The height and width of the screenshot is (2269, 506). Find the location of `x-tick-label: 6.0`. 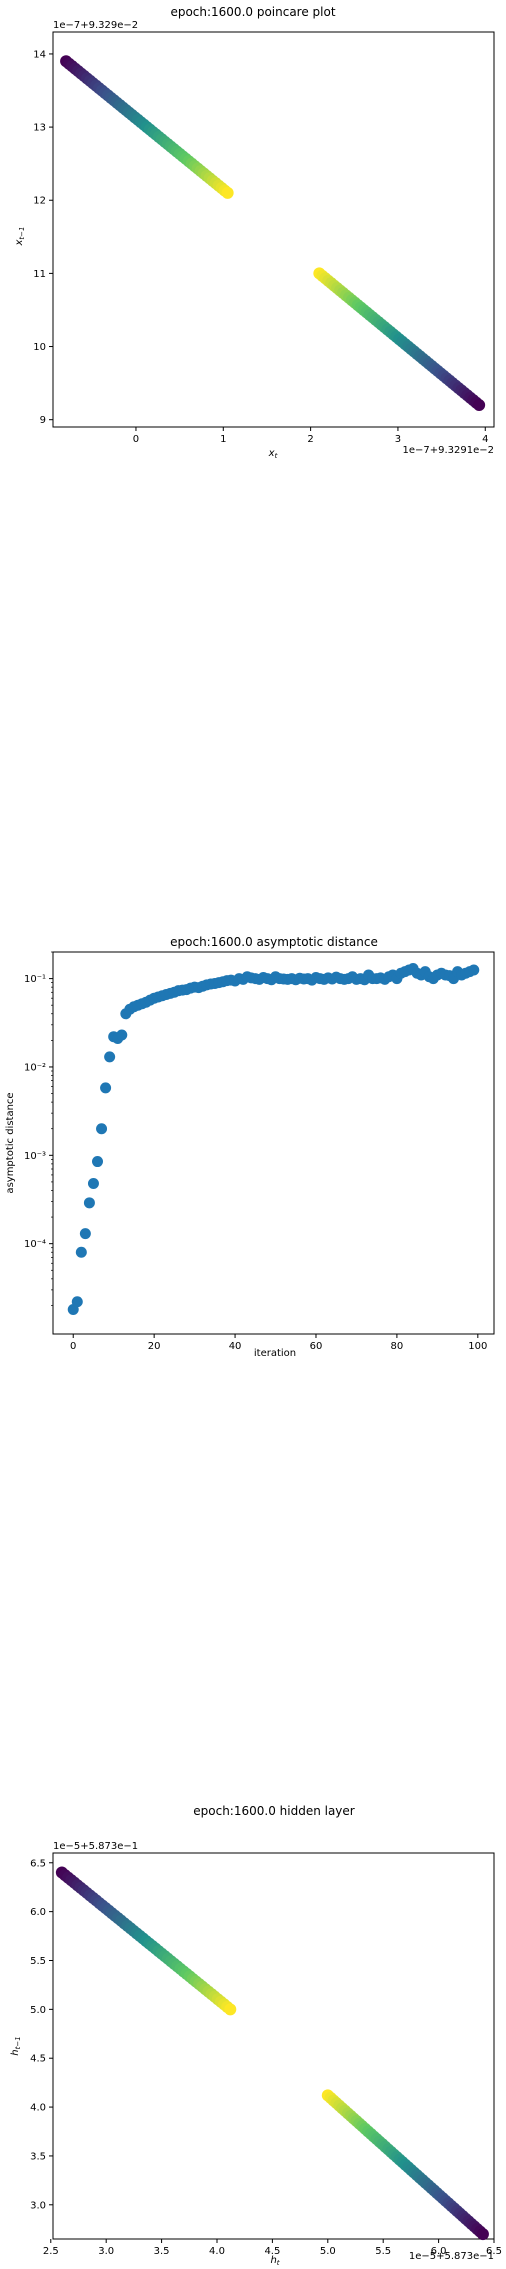

x-tick-label: 6.0 is located at coordinates (439, 2251).